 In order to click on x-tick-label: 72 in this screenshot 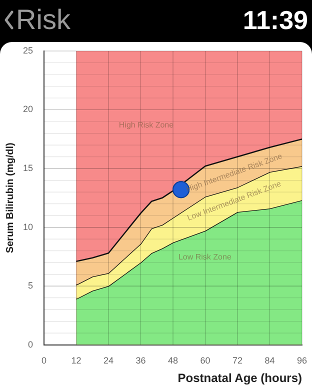, I will do `click(237, 361)`.